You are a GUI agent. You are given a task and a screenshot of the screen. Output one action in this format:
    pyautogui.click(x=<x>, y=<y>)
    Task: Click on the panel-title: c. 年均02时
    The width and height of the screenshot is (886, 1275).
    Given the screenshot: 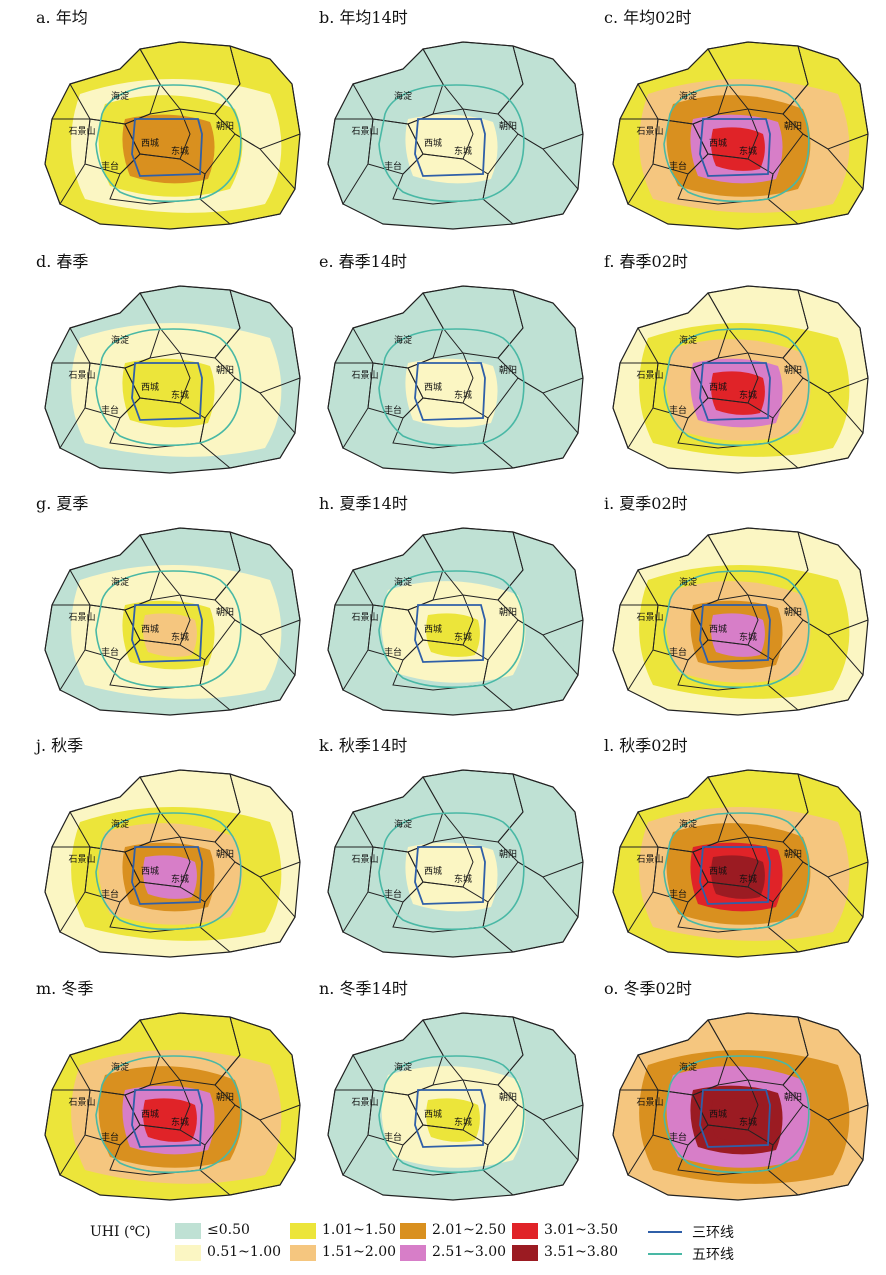 What is the action you would take?
    pyautogui.click(x=648, y=17)
    